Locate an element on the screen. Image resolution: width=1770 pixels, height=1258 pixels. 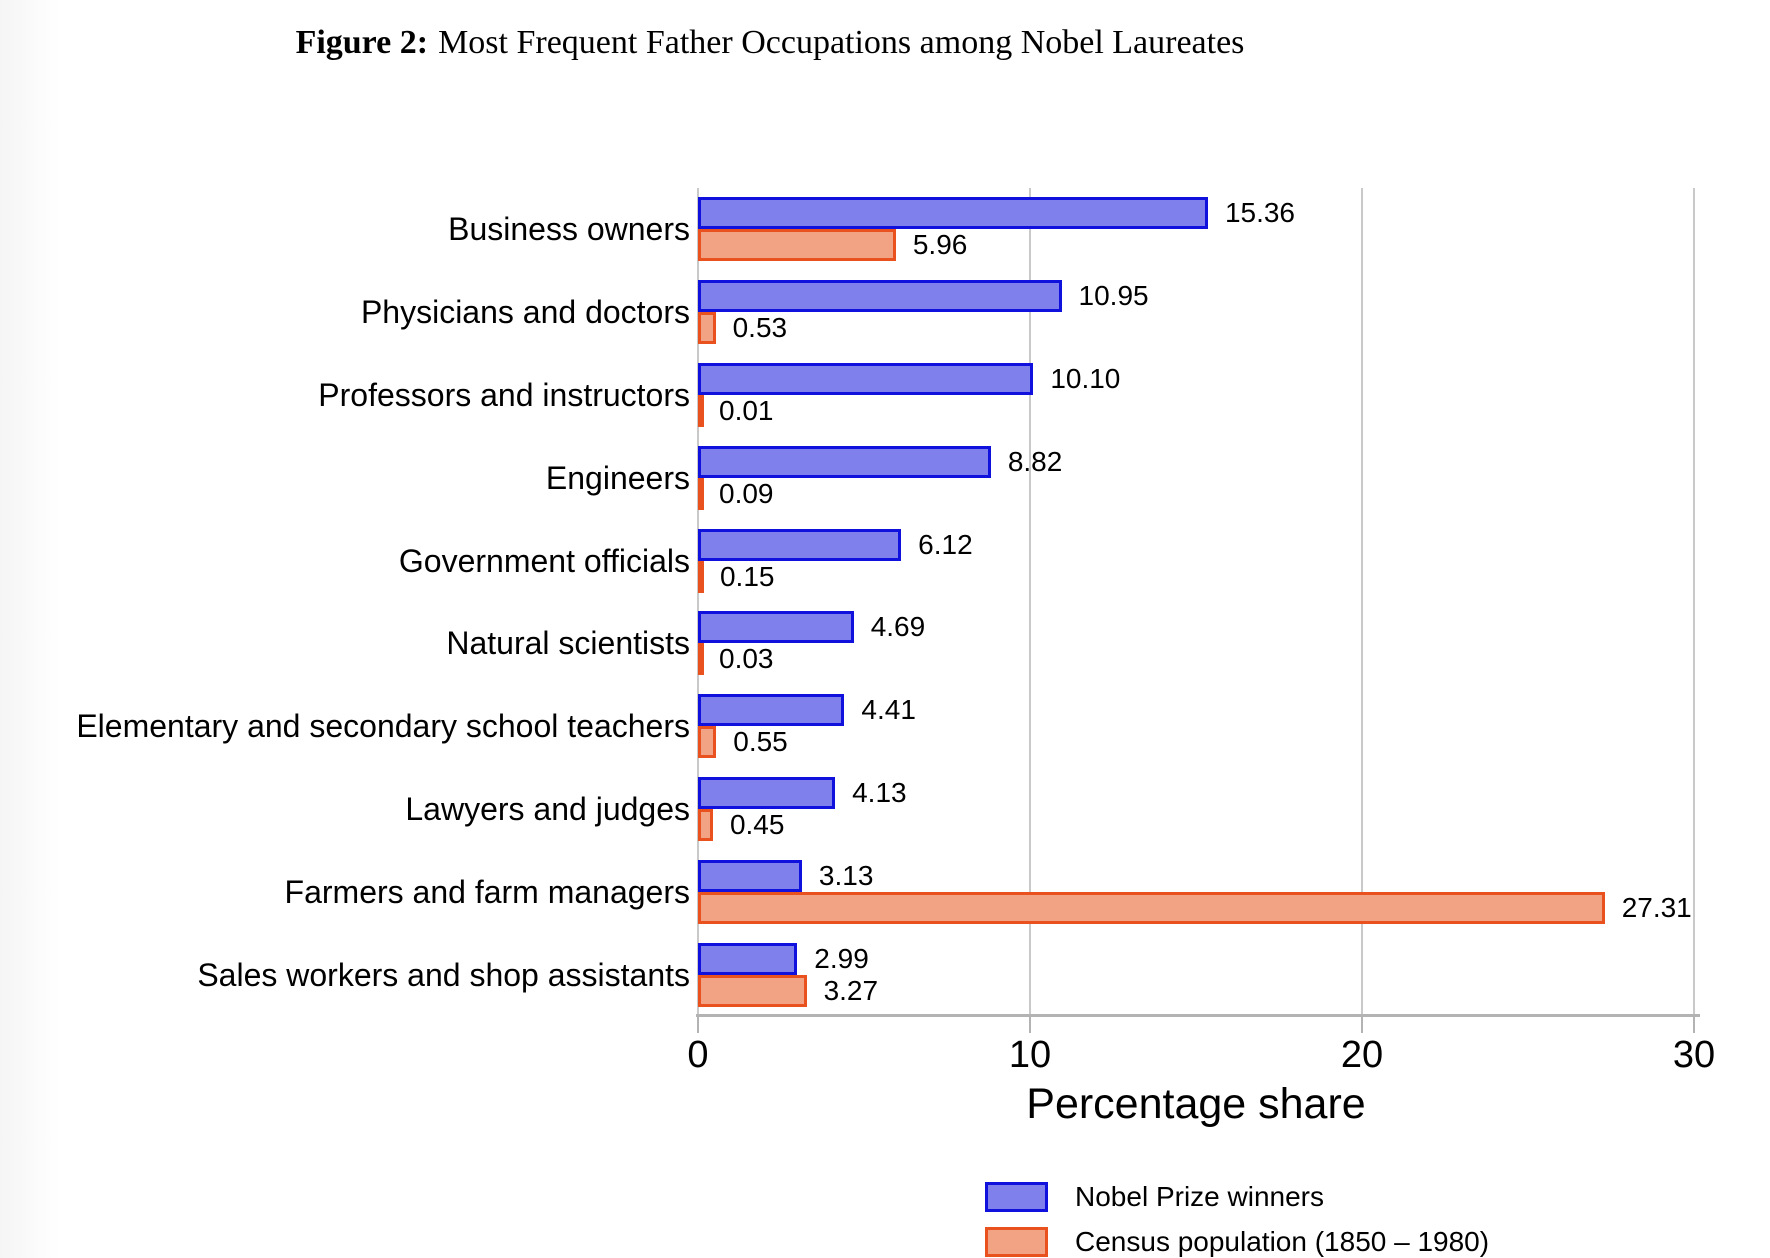
bar-value-label: 2.99 is located at coordinates (841, 958).